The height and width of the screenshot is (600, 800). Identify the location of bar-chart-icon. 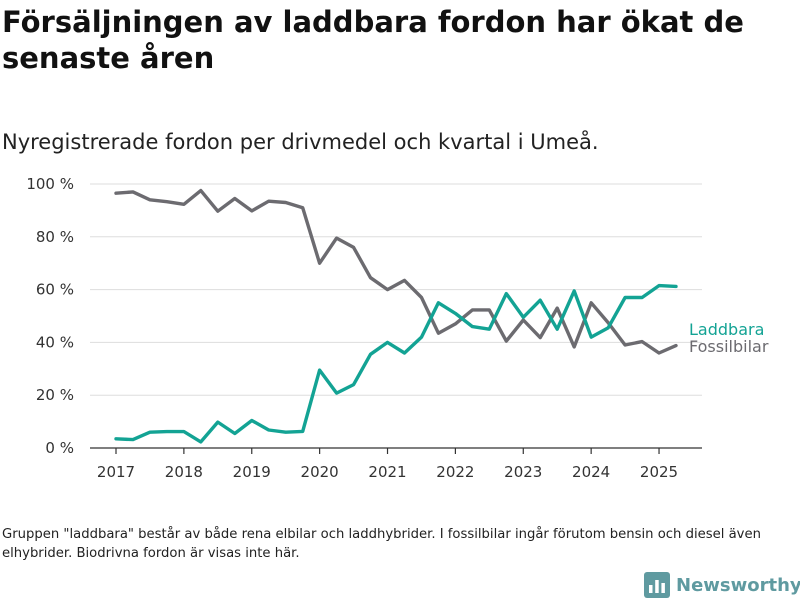
(657, 585).